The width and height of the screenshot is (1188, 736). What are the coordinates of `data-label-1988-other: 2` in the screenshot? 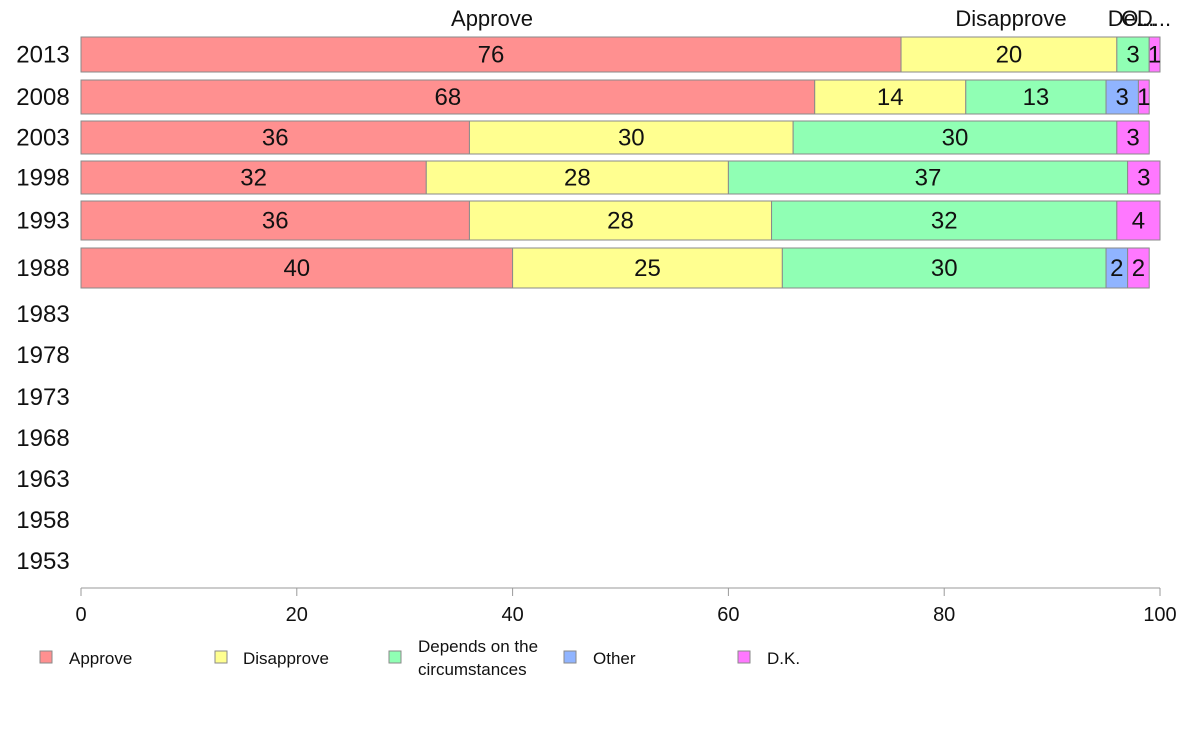 It's located at (1116, 268).